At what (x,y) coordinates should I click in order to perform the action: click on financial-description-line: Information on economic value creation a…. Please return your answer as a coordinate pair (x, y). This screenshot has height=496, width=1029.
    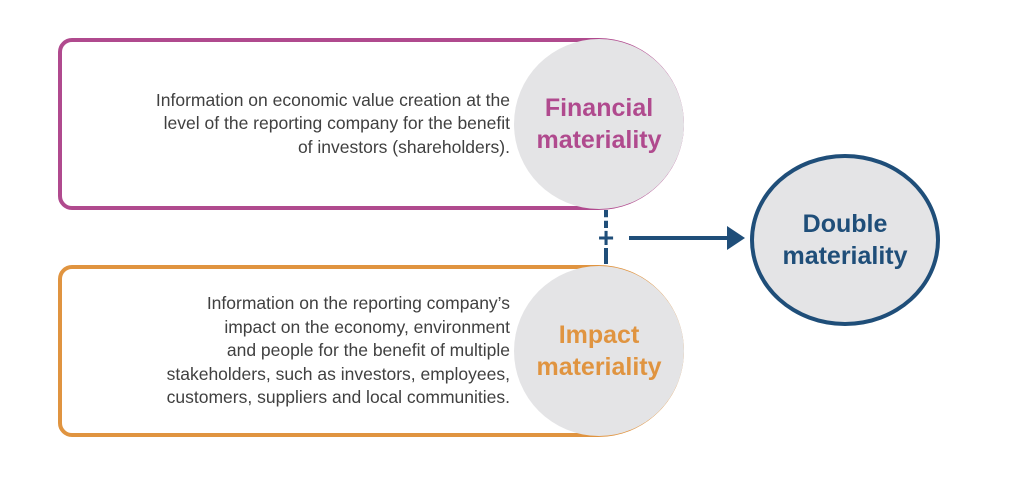
    Looking at the image, I should click on (332, 99).